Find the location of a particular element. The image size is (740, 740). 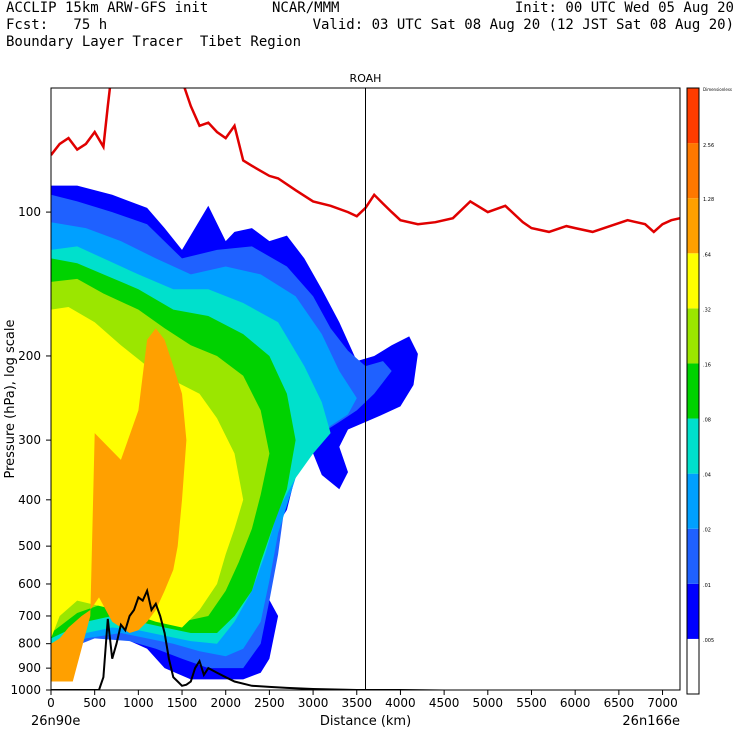

colorbar-label: .04 is located at coordinates (707, 476).